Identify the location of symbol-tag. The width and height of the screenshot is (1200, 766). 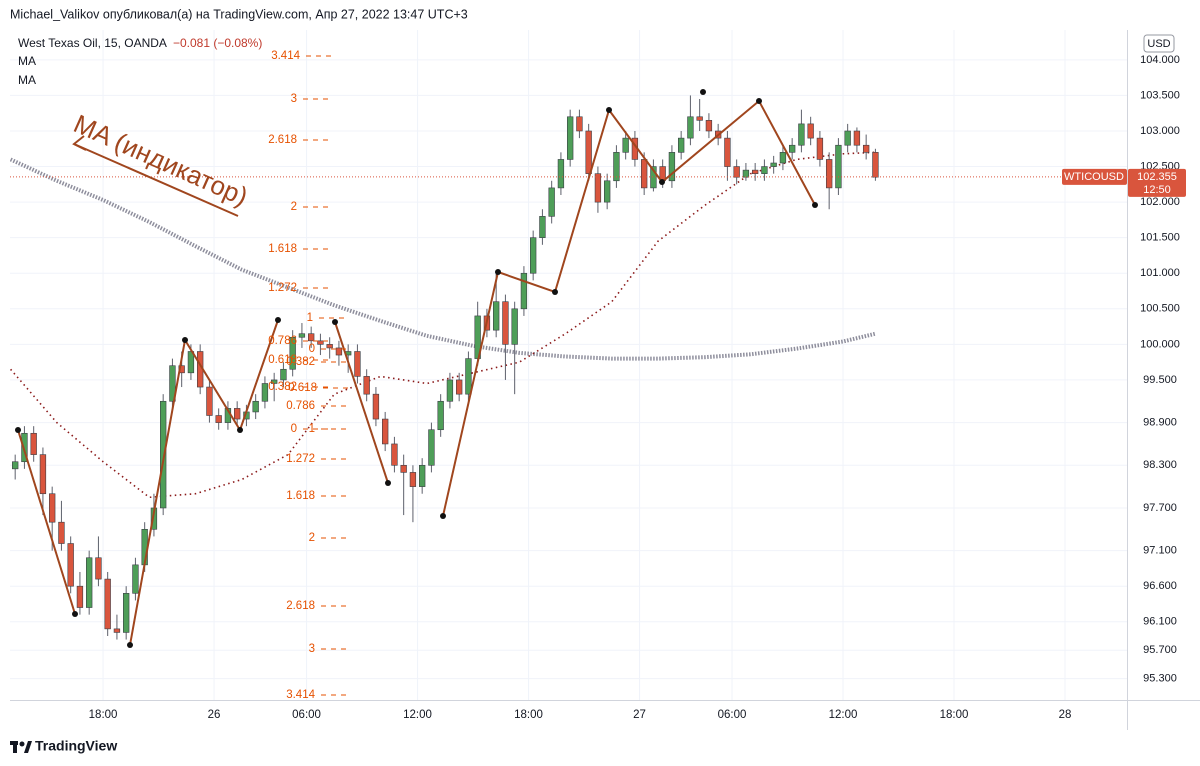
(1094, 176).